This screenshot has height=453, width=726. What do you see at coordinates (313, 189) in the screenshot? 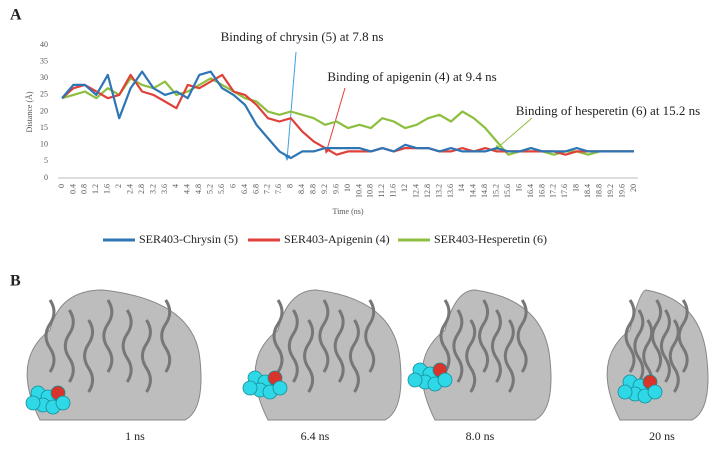
I see `x-tick-label: 8.8` at bounding box center [313, 189].